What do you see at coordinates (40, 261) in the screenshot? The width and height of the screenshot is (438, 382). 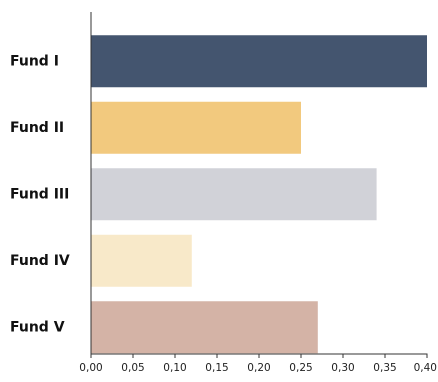 I see `category-label-fund-iv: Fund IV` at bounding box center [40, 261].